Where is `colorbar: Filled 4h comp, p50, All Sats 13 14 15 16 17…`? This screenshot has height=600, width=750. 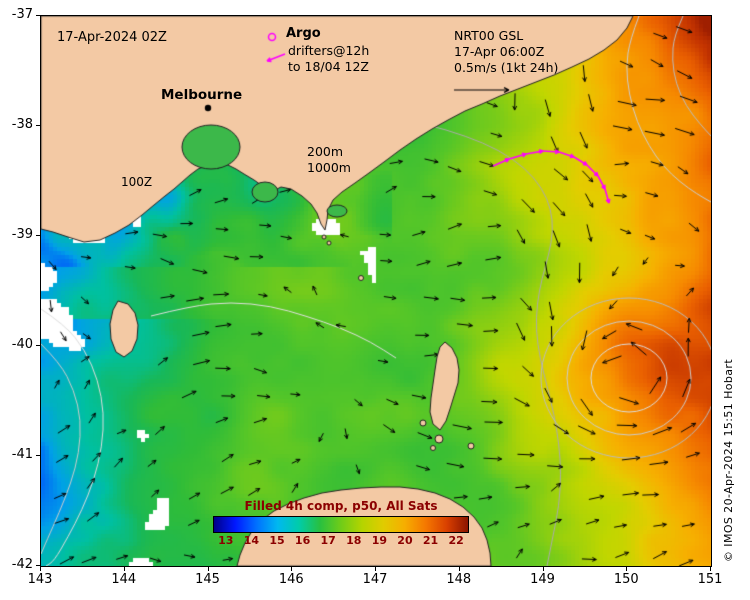
colorbar: Filled 4h comp, p50, All Sats 13 14 15 16 17… is located at coordinates (341, 523).